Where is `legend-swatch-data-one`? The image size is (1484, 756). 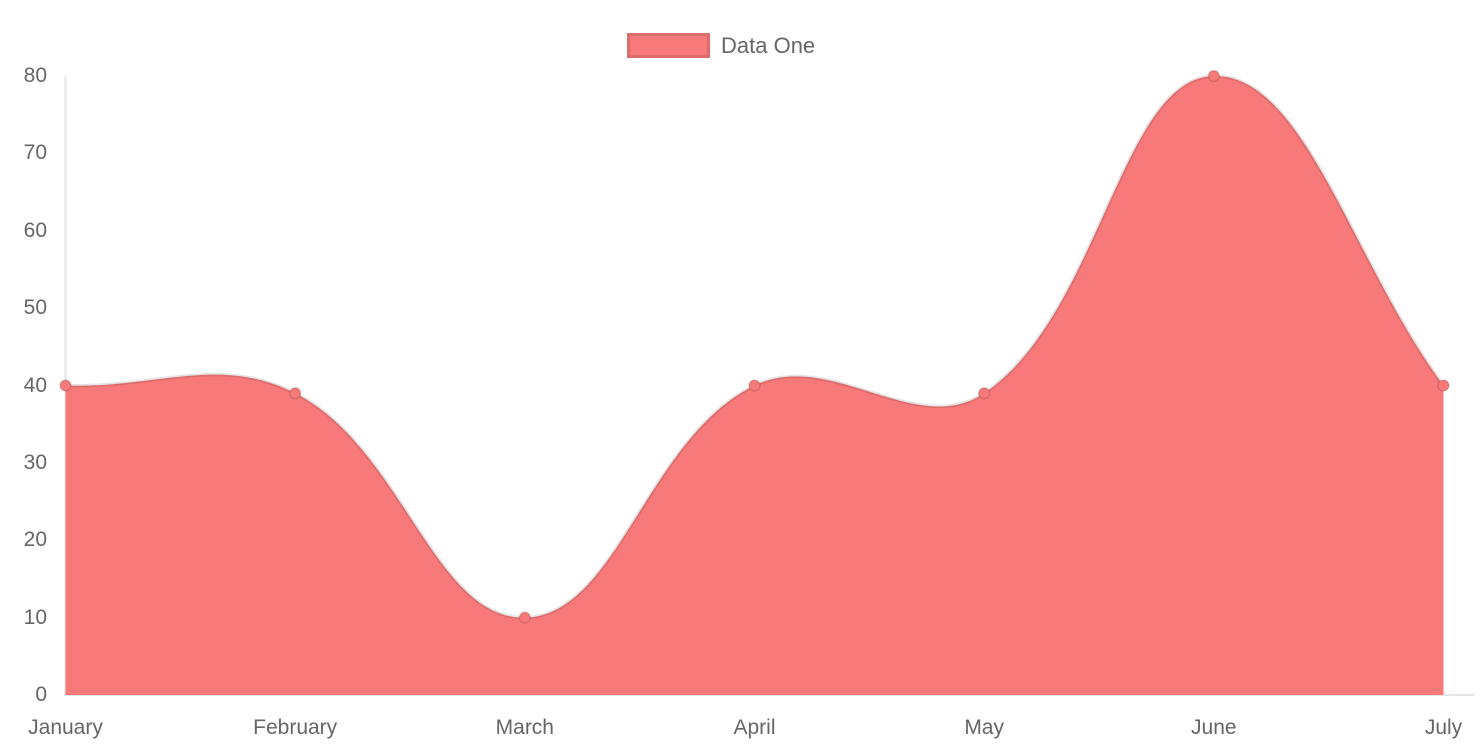
legend-swatch-data-one is located at coordinates (668, 45).